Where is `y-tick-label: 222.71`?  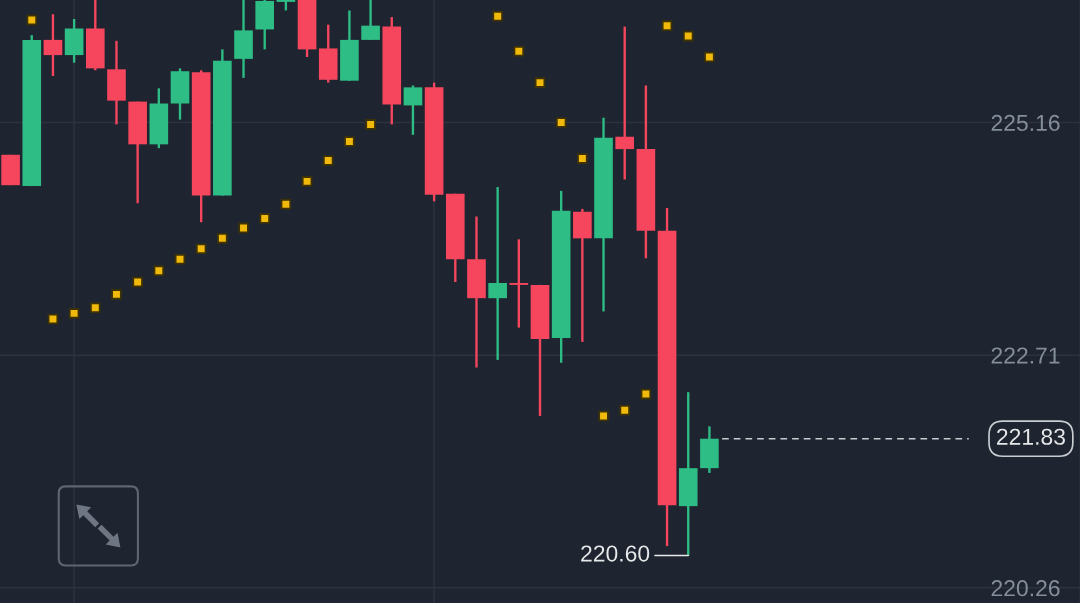 y-tick-label: 222.71 is located at coordinates (1025, 355).